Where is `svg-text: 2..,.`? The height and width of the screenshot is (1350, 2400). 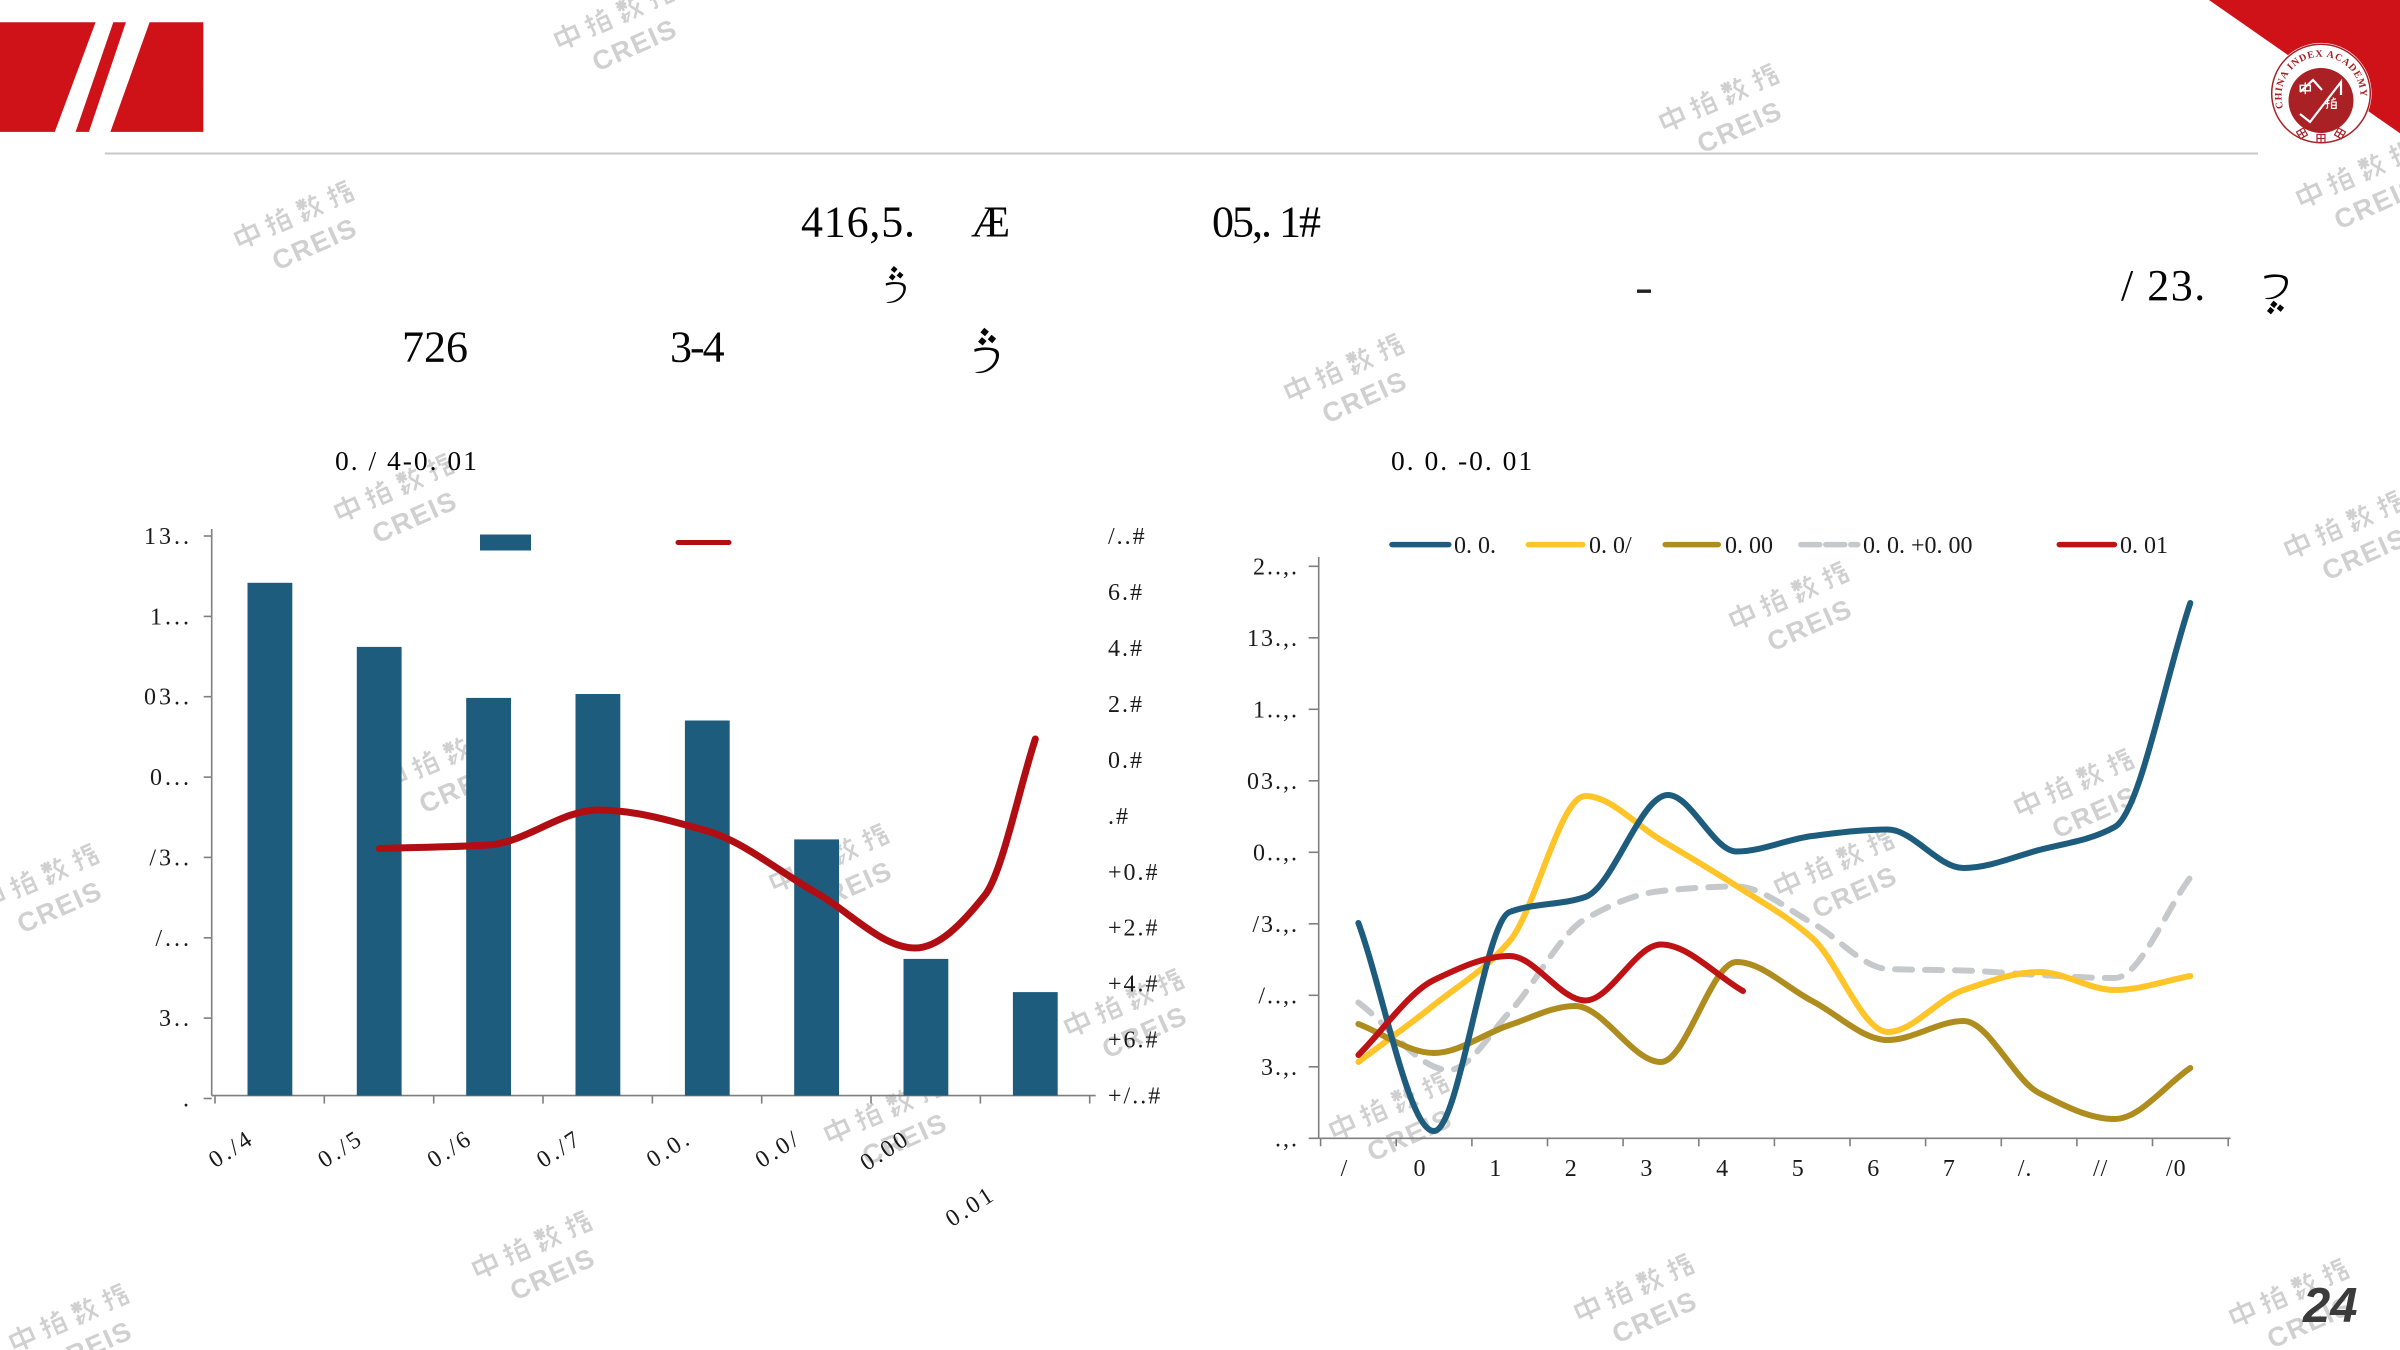 svg-text: 2..,. is located at coordinates (1276, 567).